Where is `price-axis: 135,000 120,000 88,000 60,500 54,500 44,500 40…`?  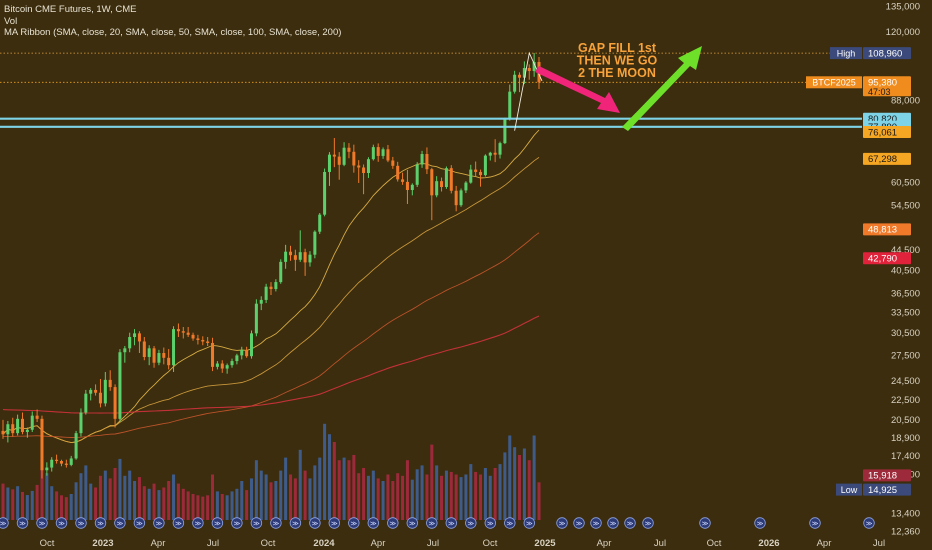
price-axis: 135,000 120,000 88,000 60,500 54,500 44,500 40… is located at coordinates (863, 269).